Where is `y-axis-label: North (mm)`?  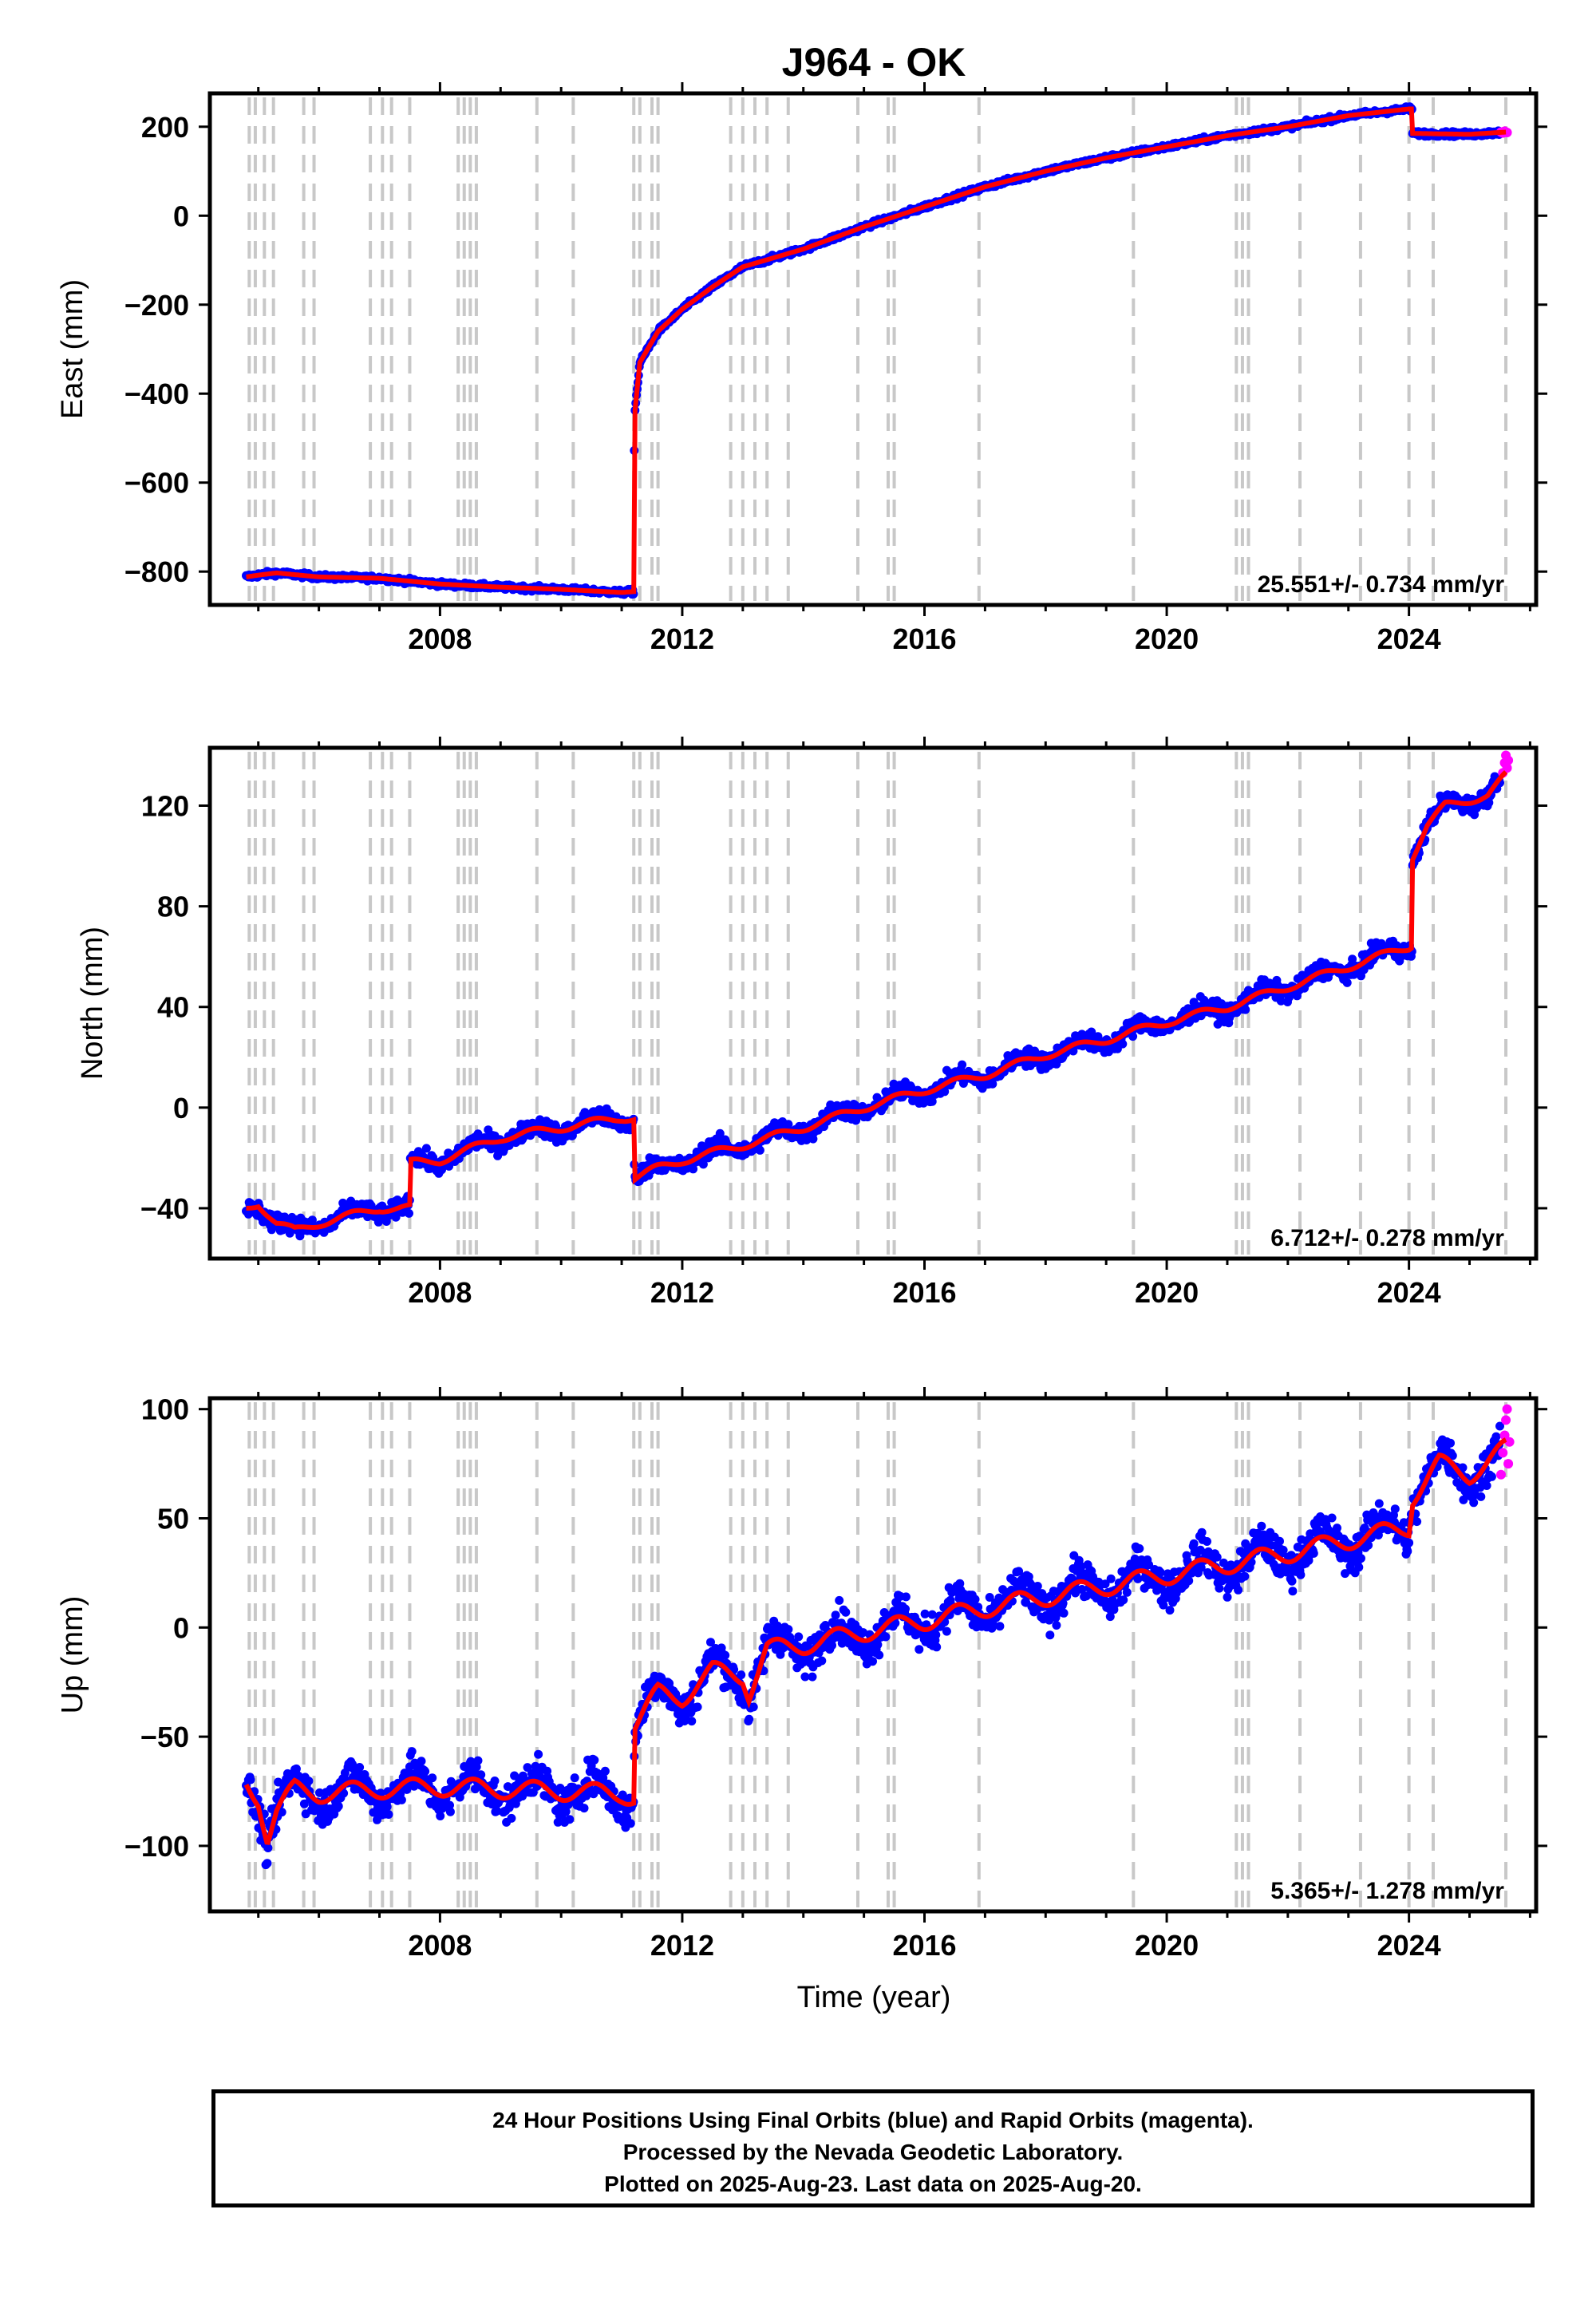 y-axis-label: North (mm) is located at coordinates (92, 1003).